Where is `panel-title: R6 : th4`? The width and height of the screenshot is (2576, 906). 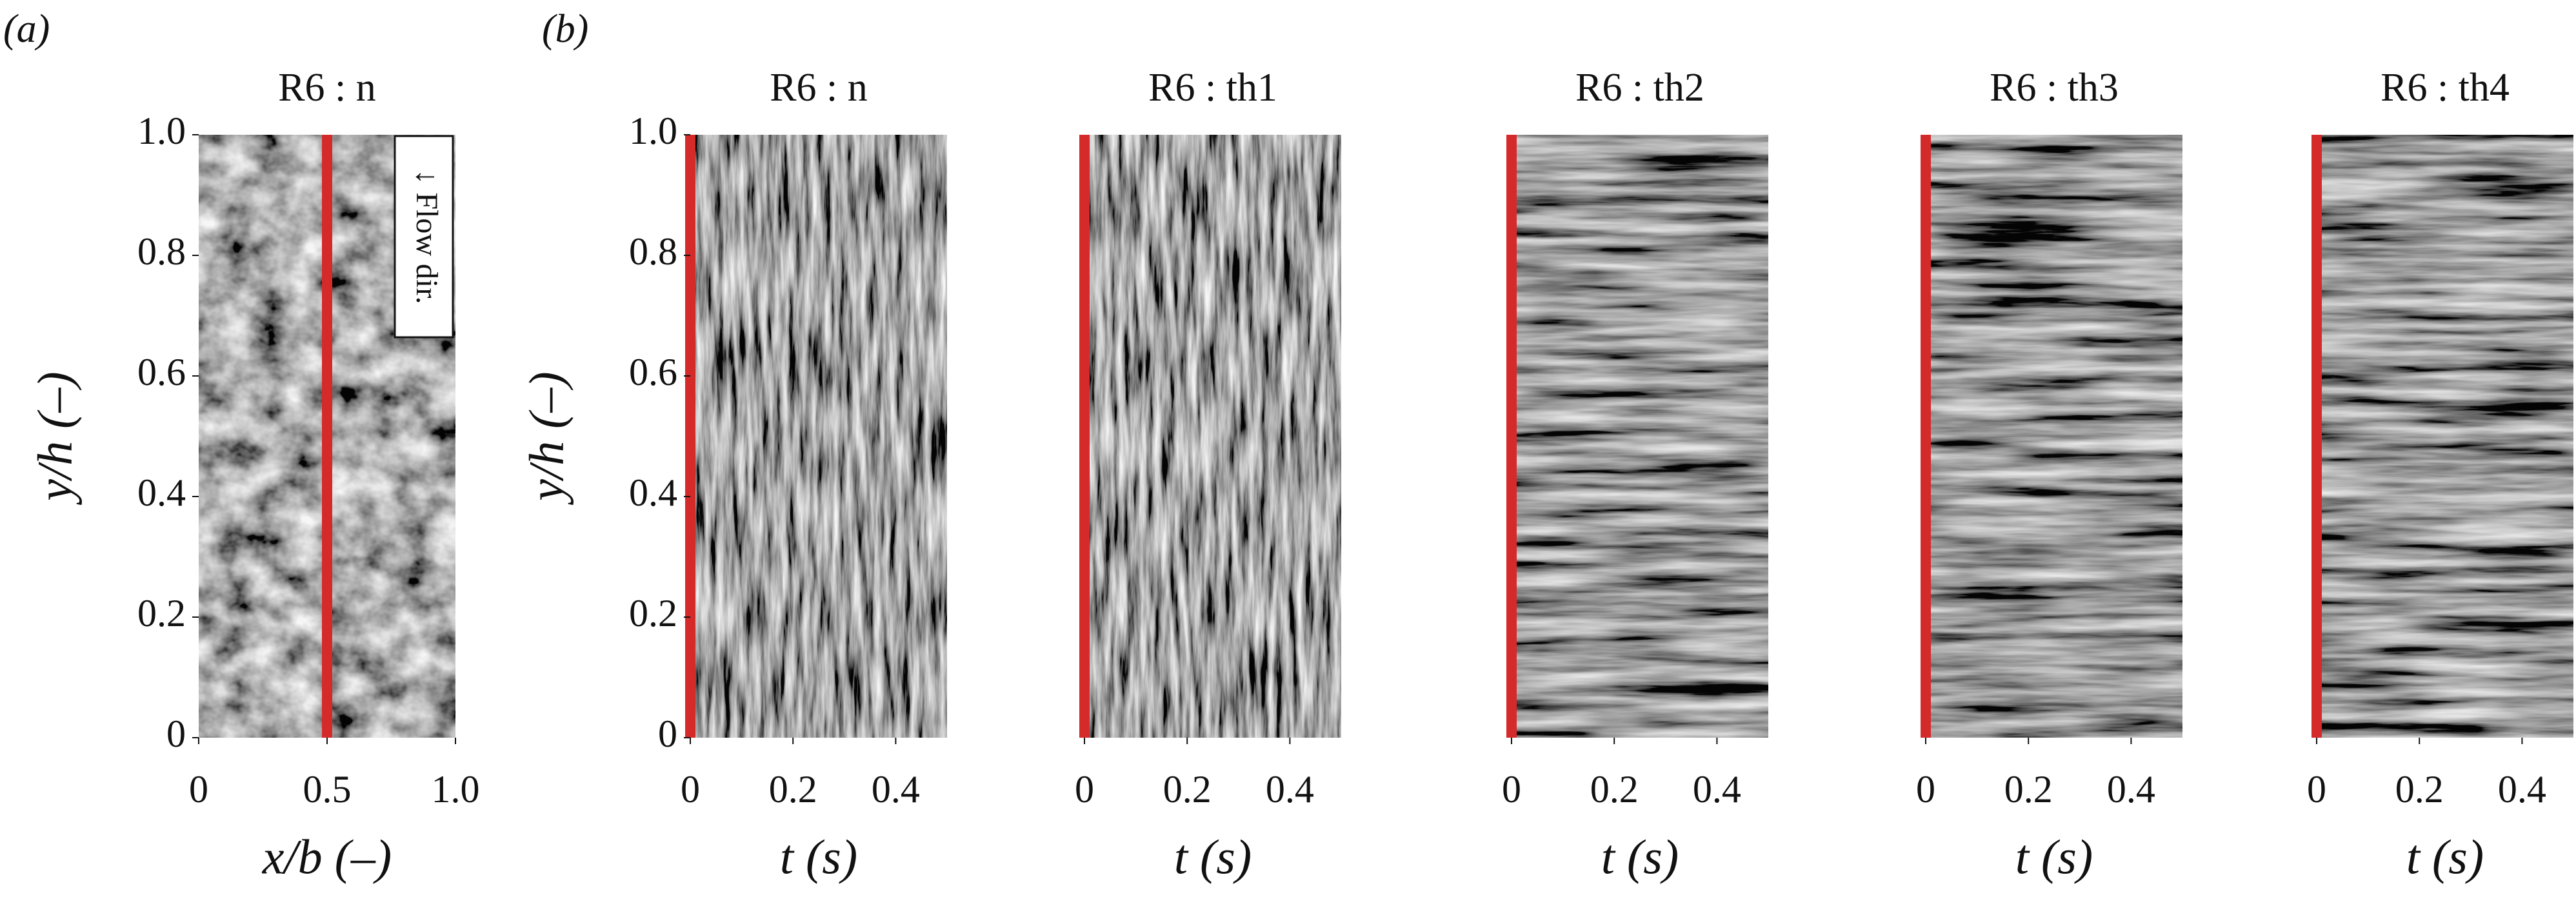
panel-title: R6 : th4 is located at coordinates (2445, 88).